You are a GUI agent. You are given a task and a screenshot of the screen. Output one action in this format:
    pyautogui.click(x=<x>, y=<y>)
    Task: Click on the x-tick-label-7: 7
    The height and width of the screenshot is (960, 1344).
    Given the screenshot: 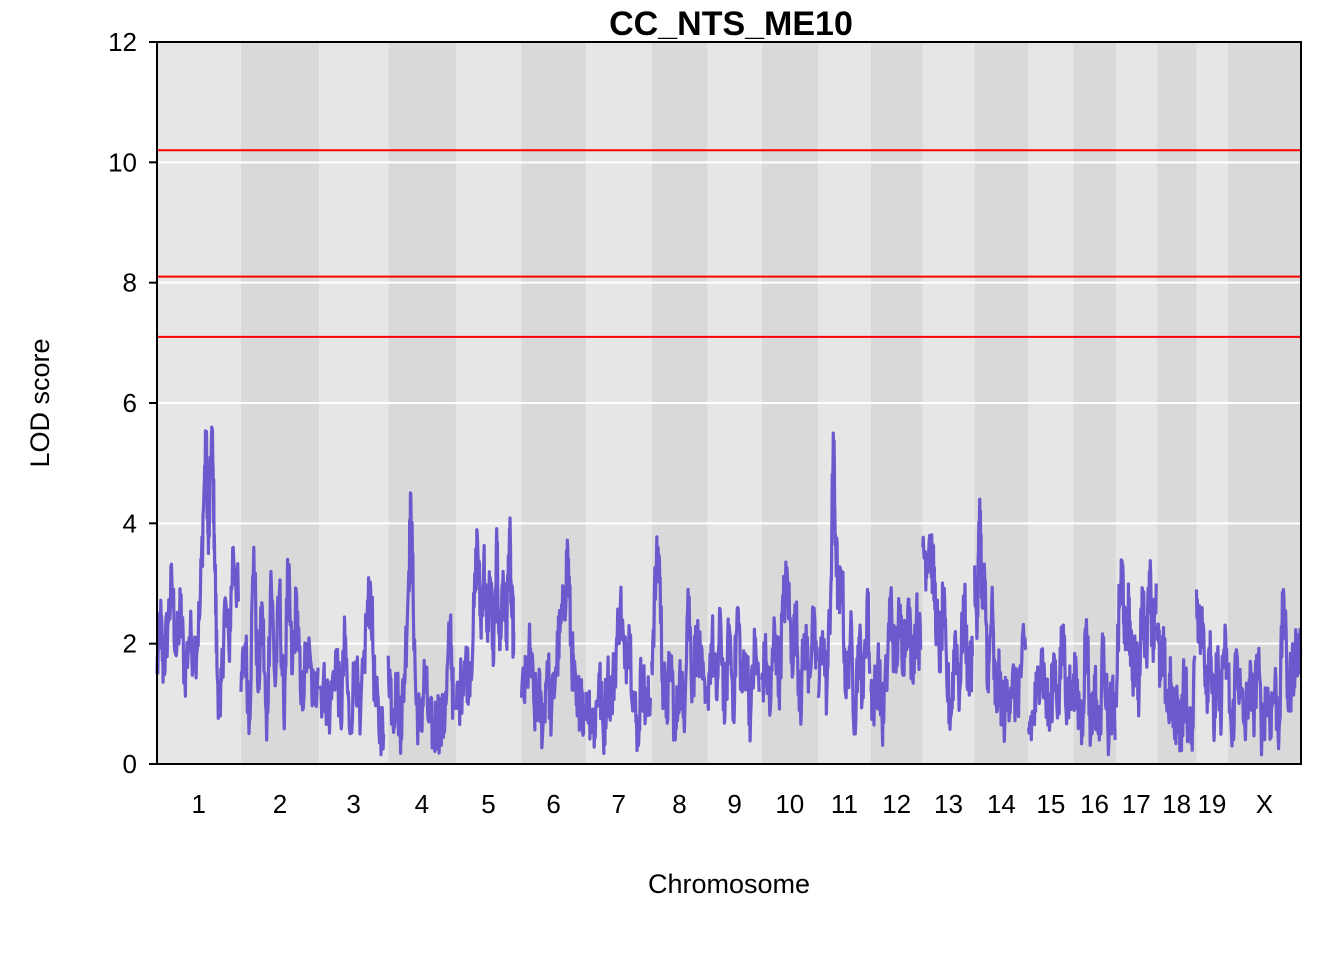 What is the action you would take?
    pyautogui.click(x=618, y=804)
    